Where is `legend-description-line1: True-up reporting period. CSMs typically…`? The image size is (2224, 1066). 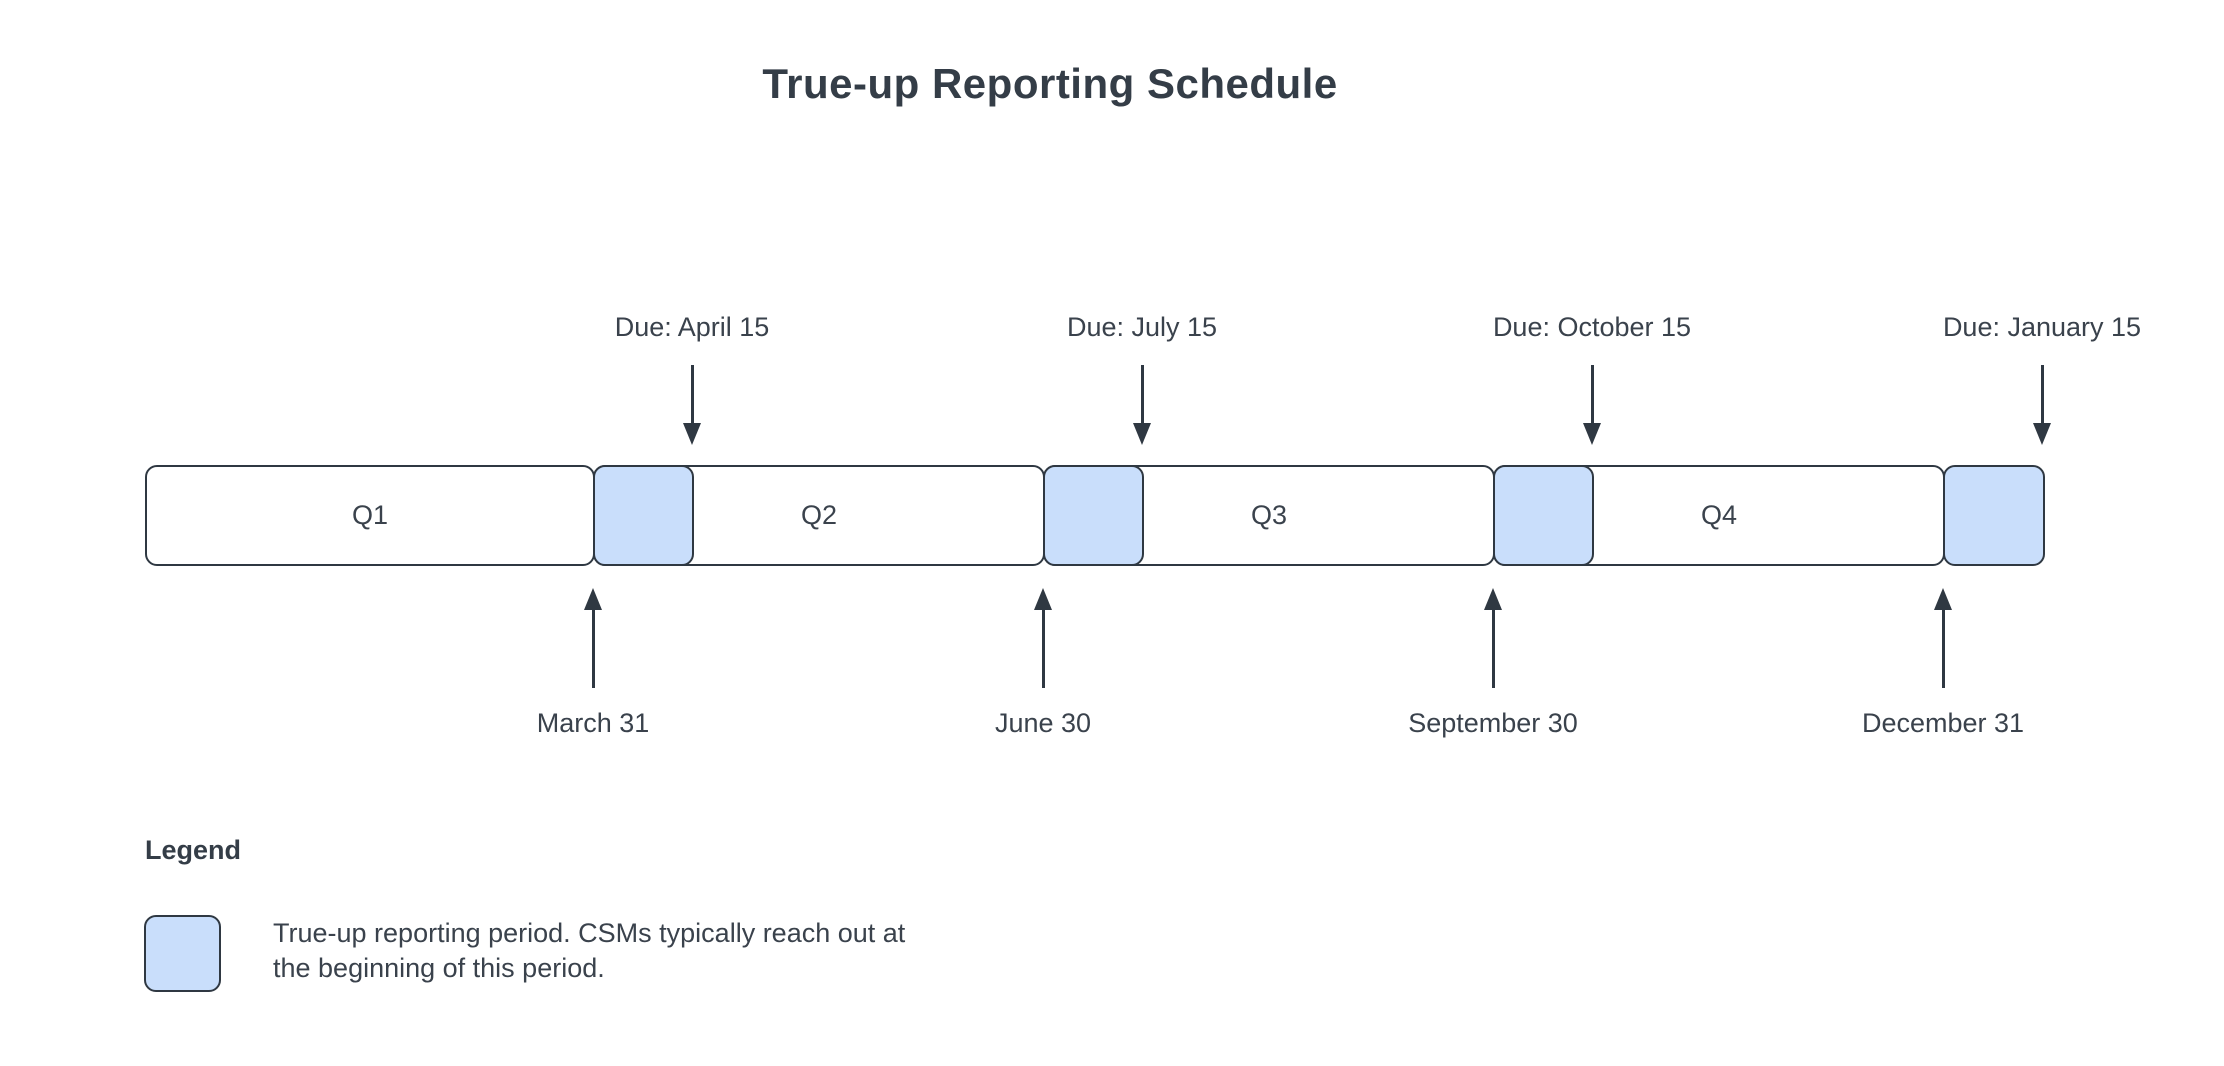
legend-description-line1: True-up reporting period. CSMs typically… is located at coordinates (589, 933).